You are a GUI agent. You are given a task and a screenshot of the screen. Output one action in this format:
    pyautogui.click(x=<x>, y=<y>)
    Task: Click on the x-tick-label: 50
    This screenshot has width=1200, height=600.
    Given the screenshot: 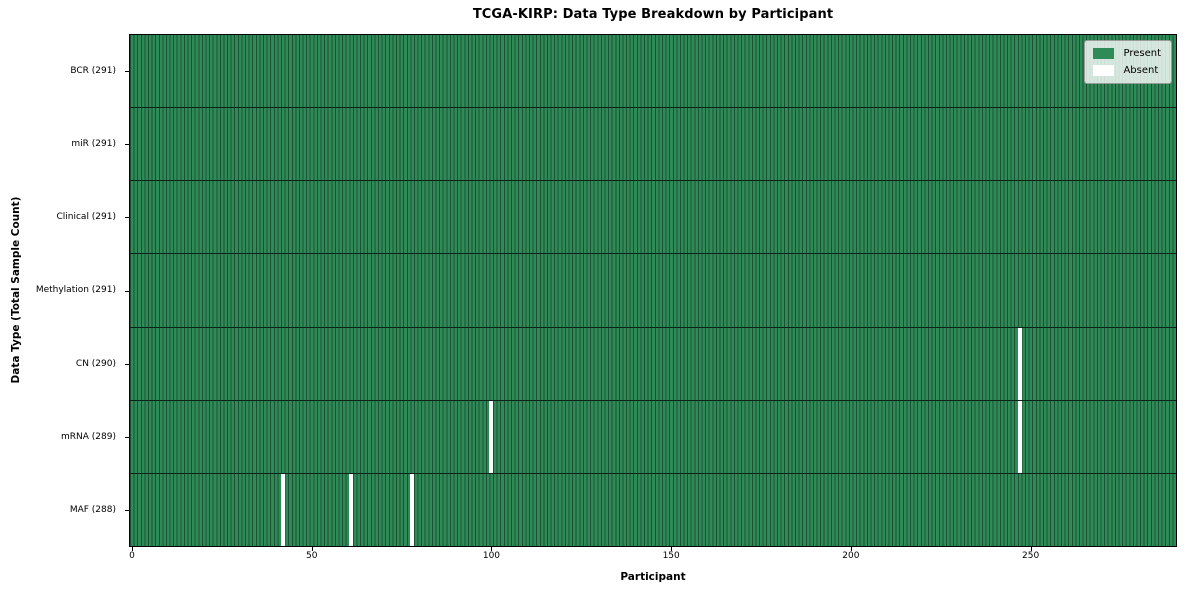 What is the action you would take?
    pyautogui.click(x=311, y=556)
    